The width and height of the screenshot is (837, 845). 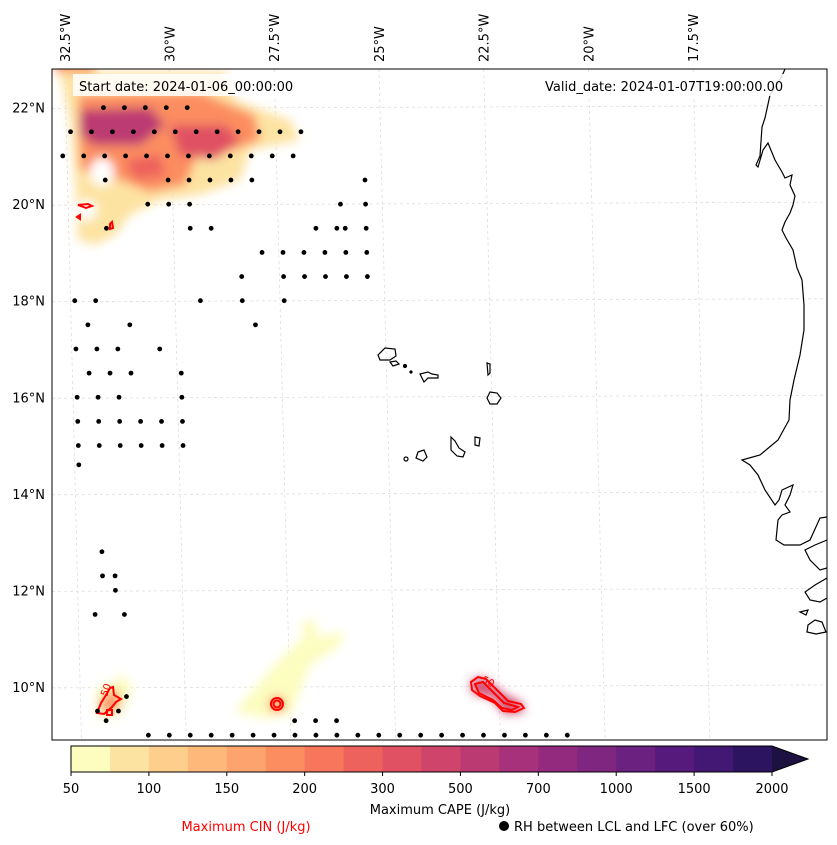 I want to click on colorbar-tick-label: 500, so click(x=460, y=789).